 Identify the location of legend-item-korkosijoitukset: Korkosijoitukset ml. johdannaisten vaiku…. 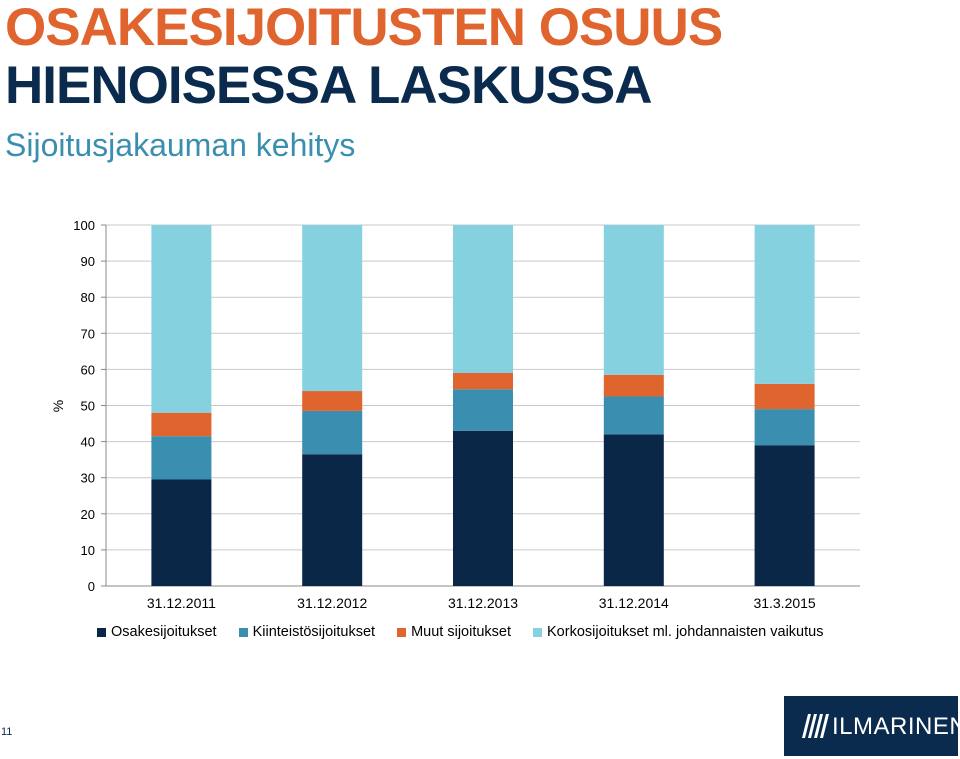
(678, 632).